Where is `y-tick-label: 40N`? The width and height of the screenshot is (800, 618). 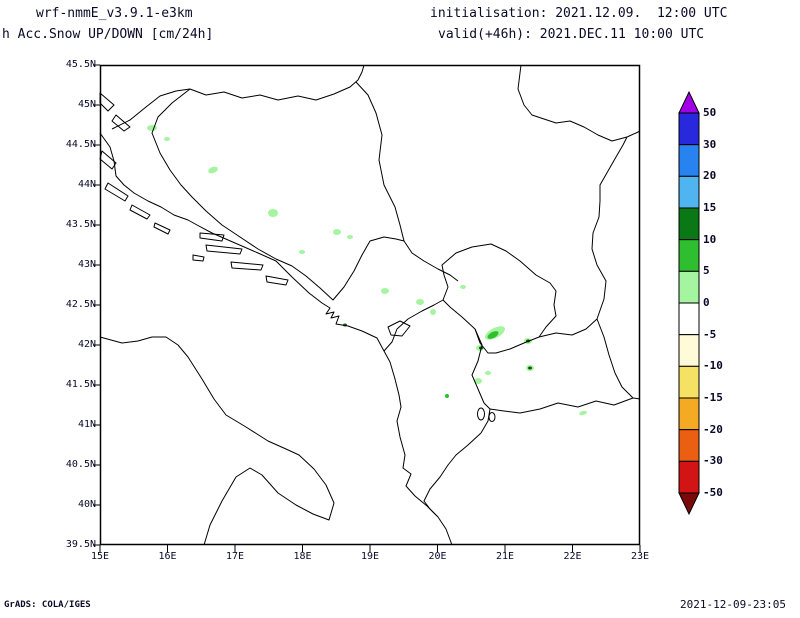 y-tick-label: 40N is located at coordinates (86, 504).